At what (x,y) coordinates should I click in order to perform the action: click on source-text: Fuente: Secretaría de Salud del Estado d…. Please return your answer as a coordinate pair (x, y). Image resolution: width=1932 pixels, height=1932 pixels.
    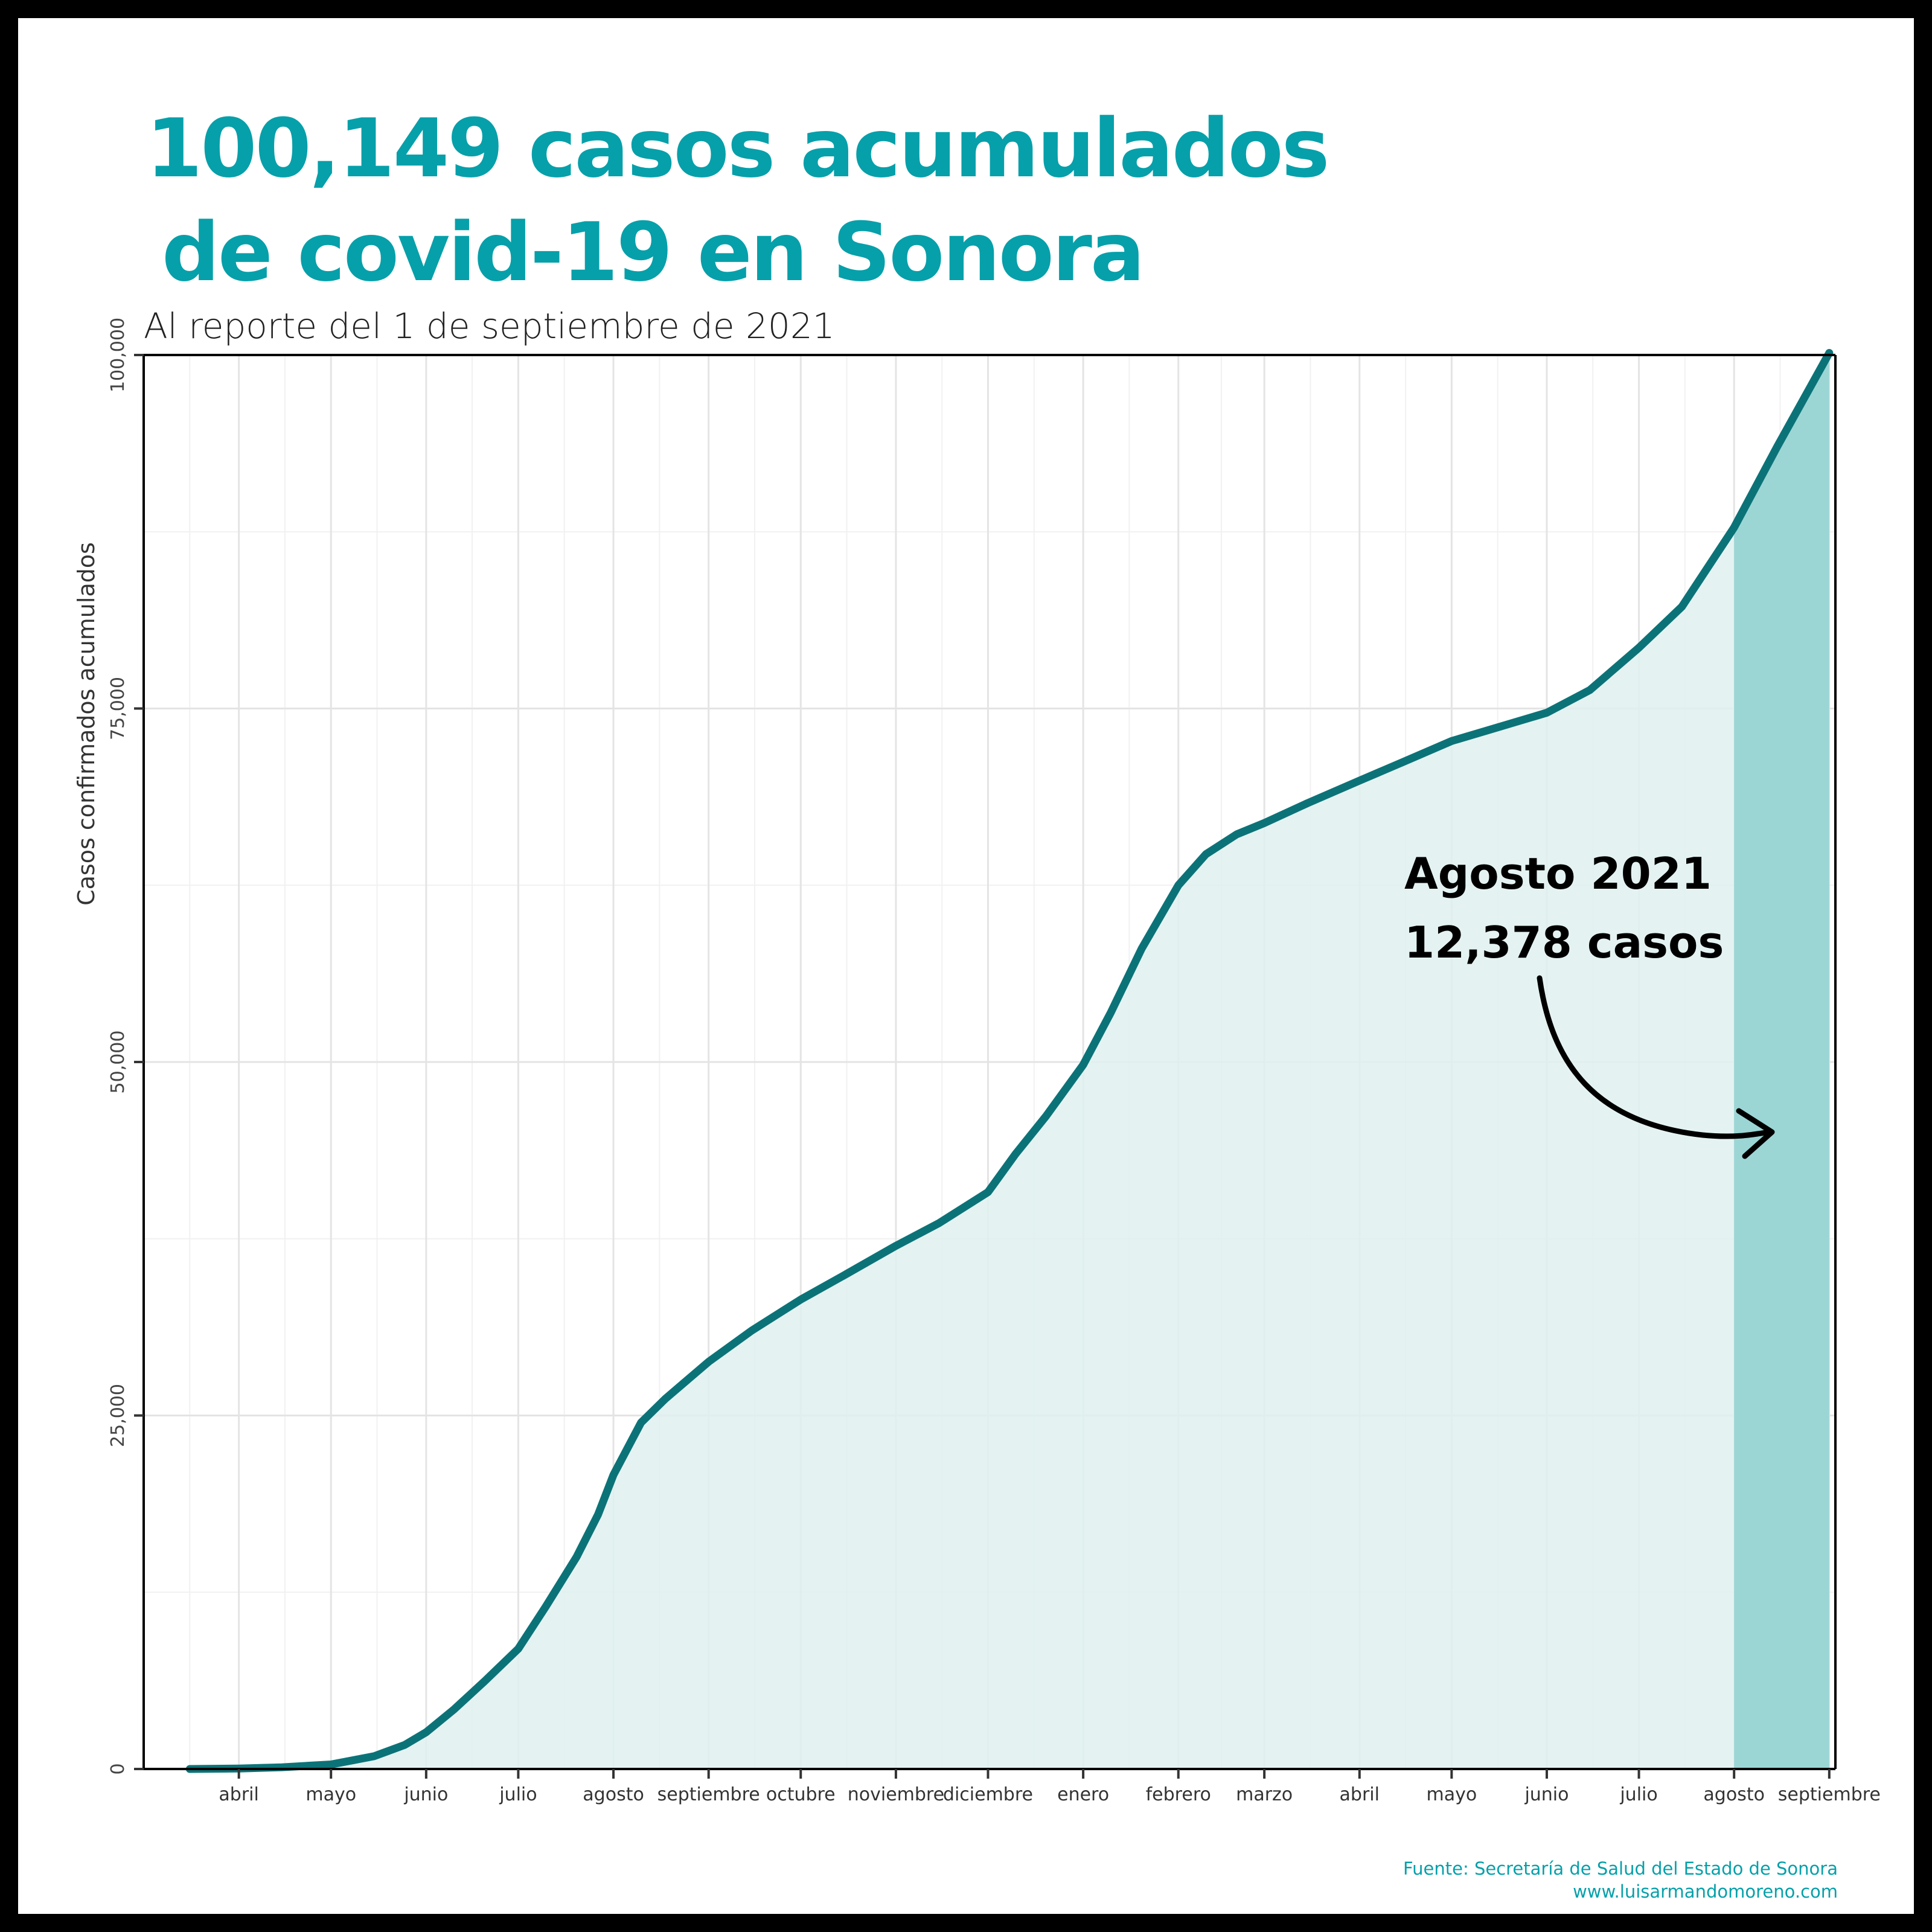
    Looking at the image, I should click on (1621, 1869).